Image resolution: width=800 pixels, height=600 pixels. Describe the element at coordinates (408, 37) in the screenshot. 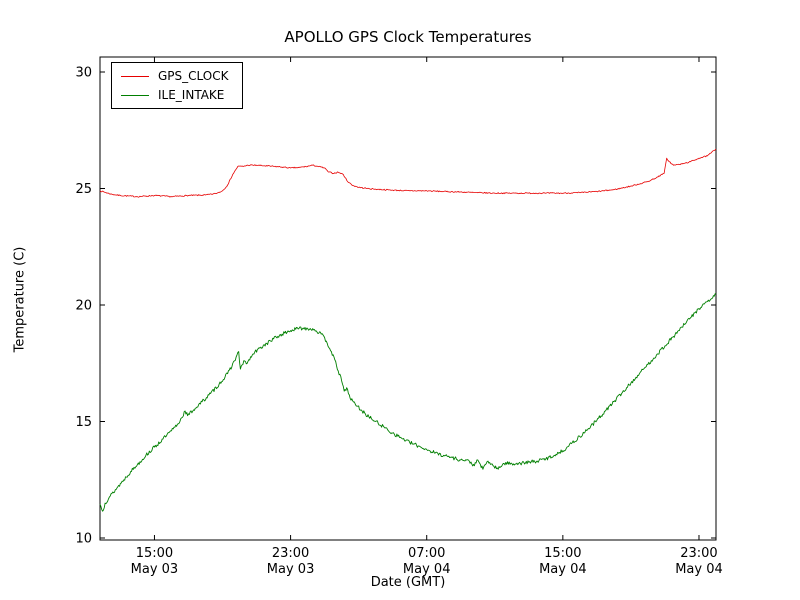

I see `chart-title: APOLLO GPS Clock Temperatures` at that location.